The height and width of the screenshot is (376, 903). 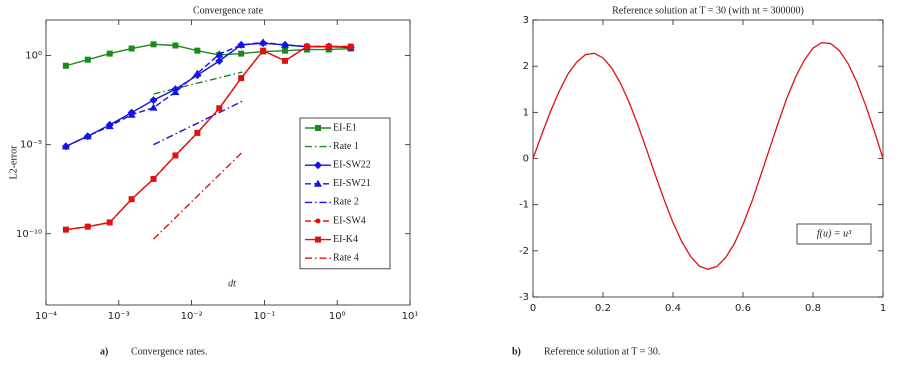 I want to click on y-tick-label: 1, so click(x=526, y=112).